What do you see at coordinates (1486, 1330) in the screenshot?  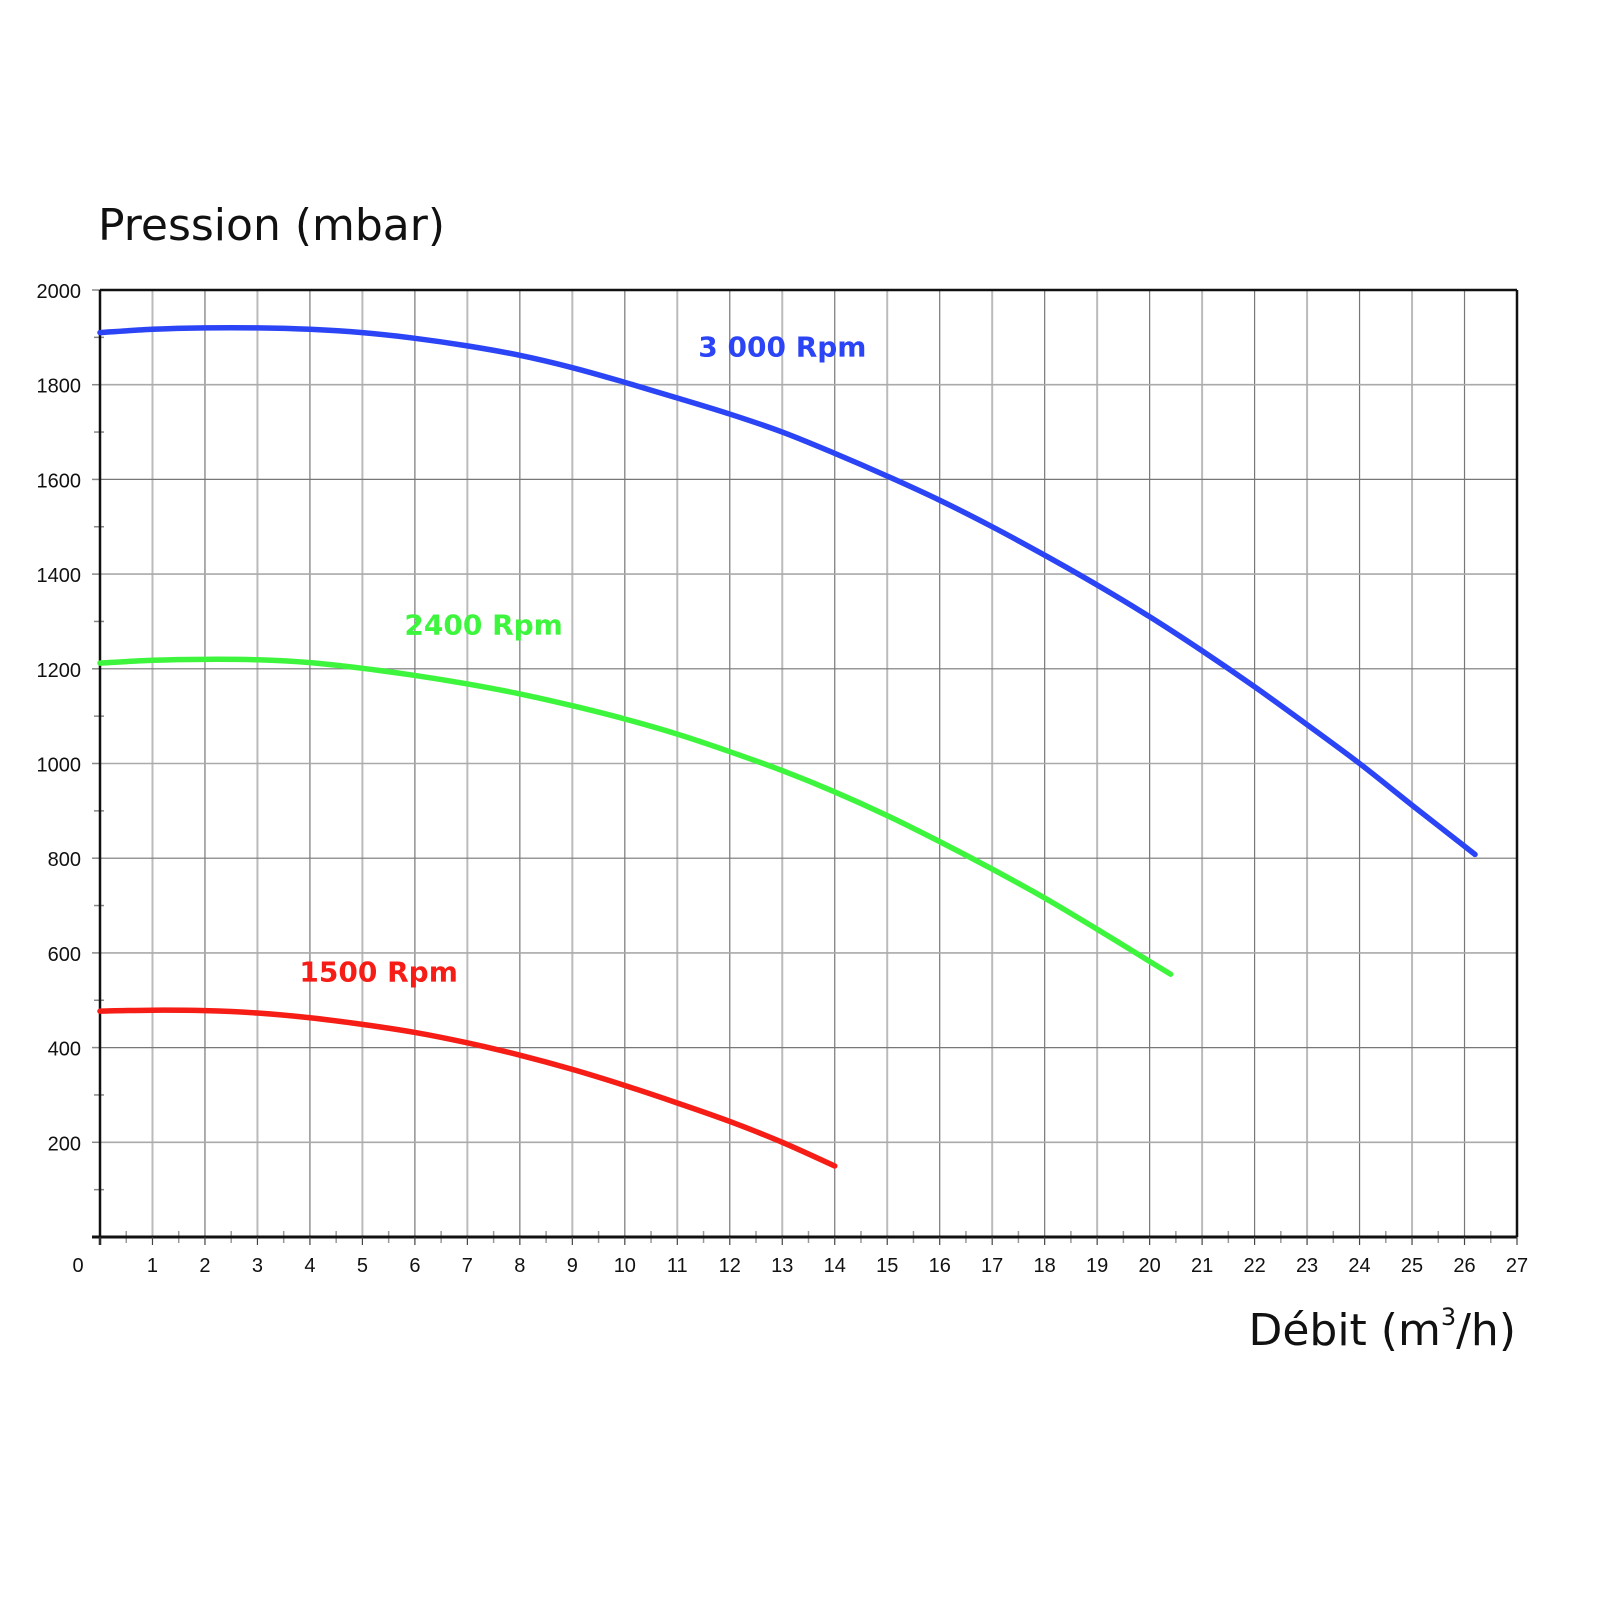 I see `x-axis-title-end: /h)` at bounding box center [1486, 1330].